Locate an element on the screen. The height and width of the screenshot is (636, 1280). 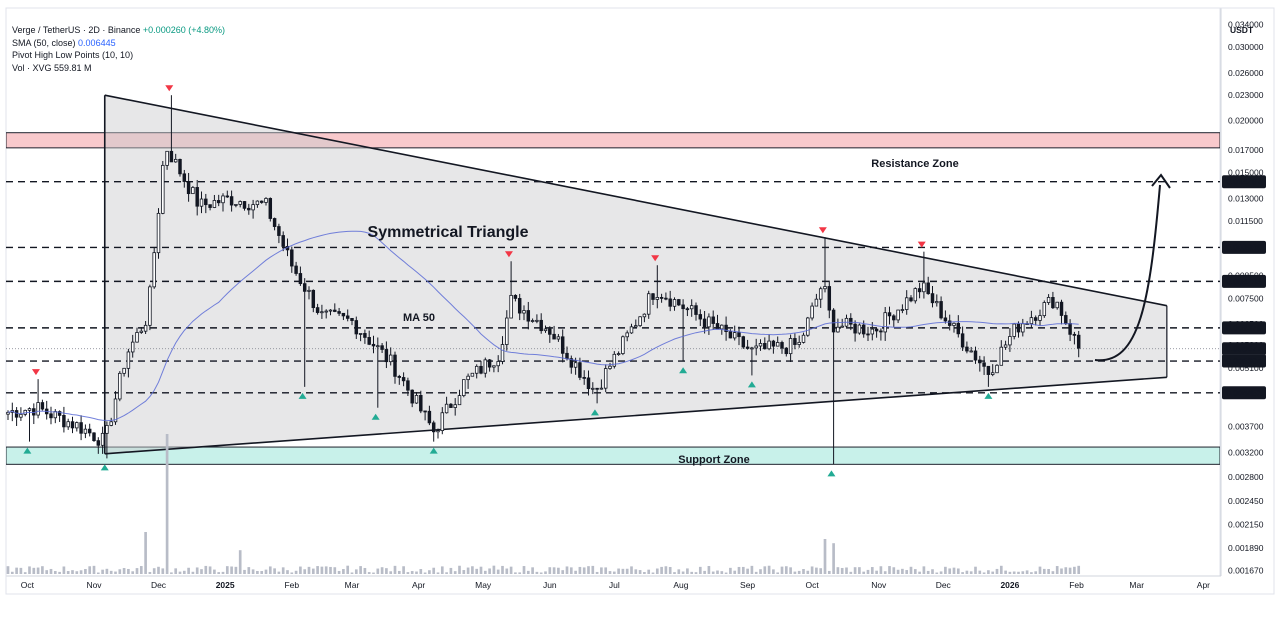
support-zone is located at coordinates (613, 455).